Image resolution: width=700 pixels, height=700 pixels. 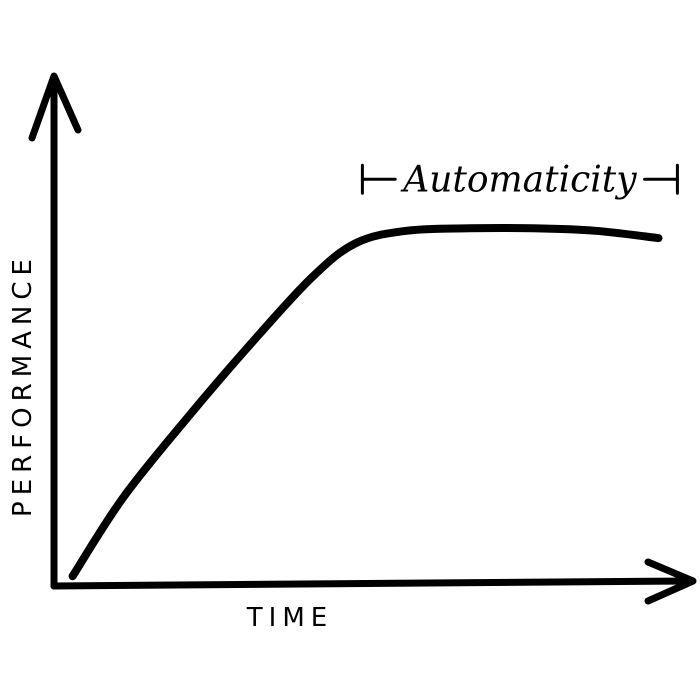 I want to click on x-axis-arrowhead, so click(x=670, y=581).